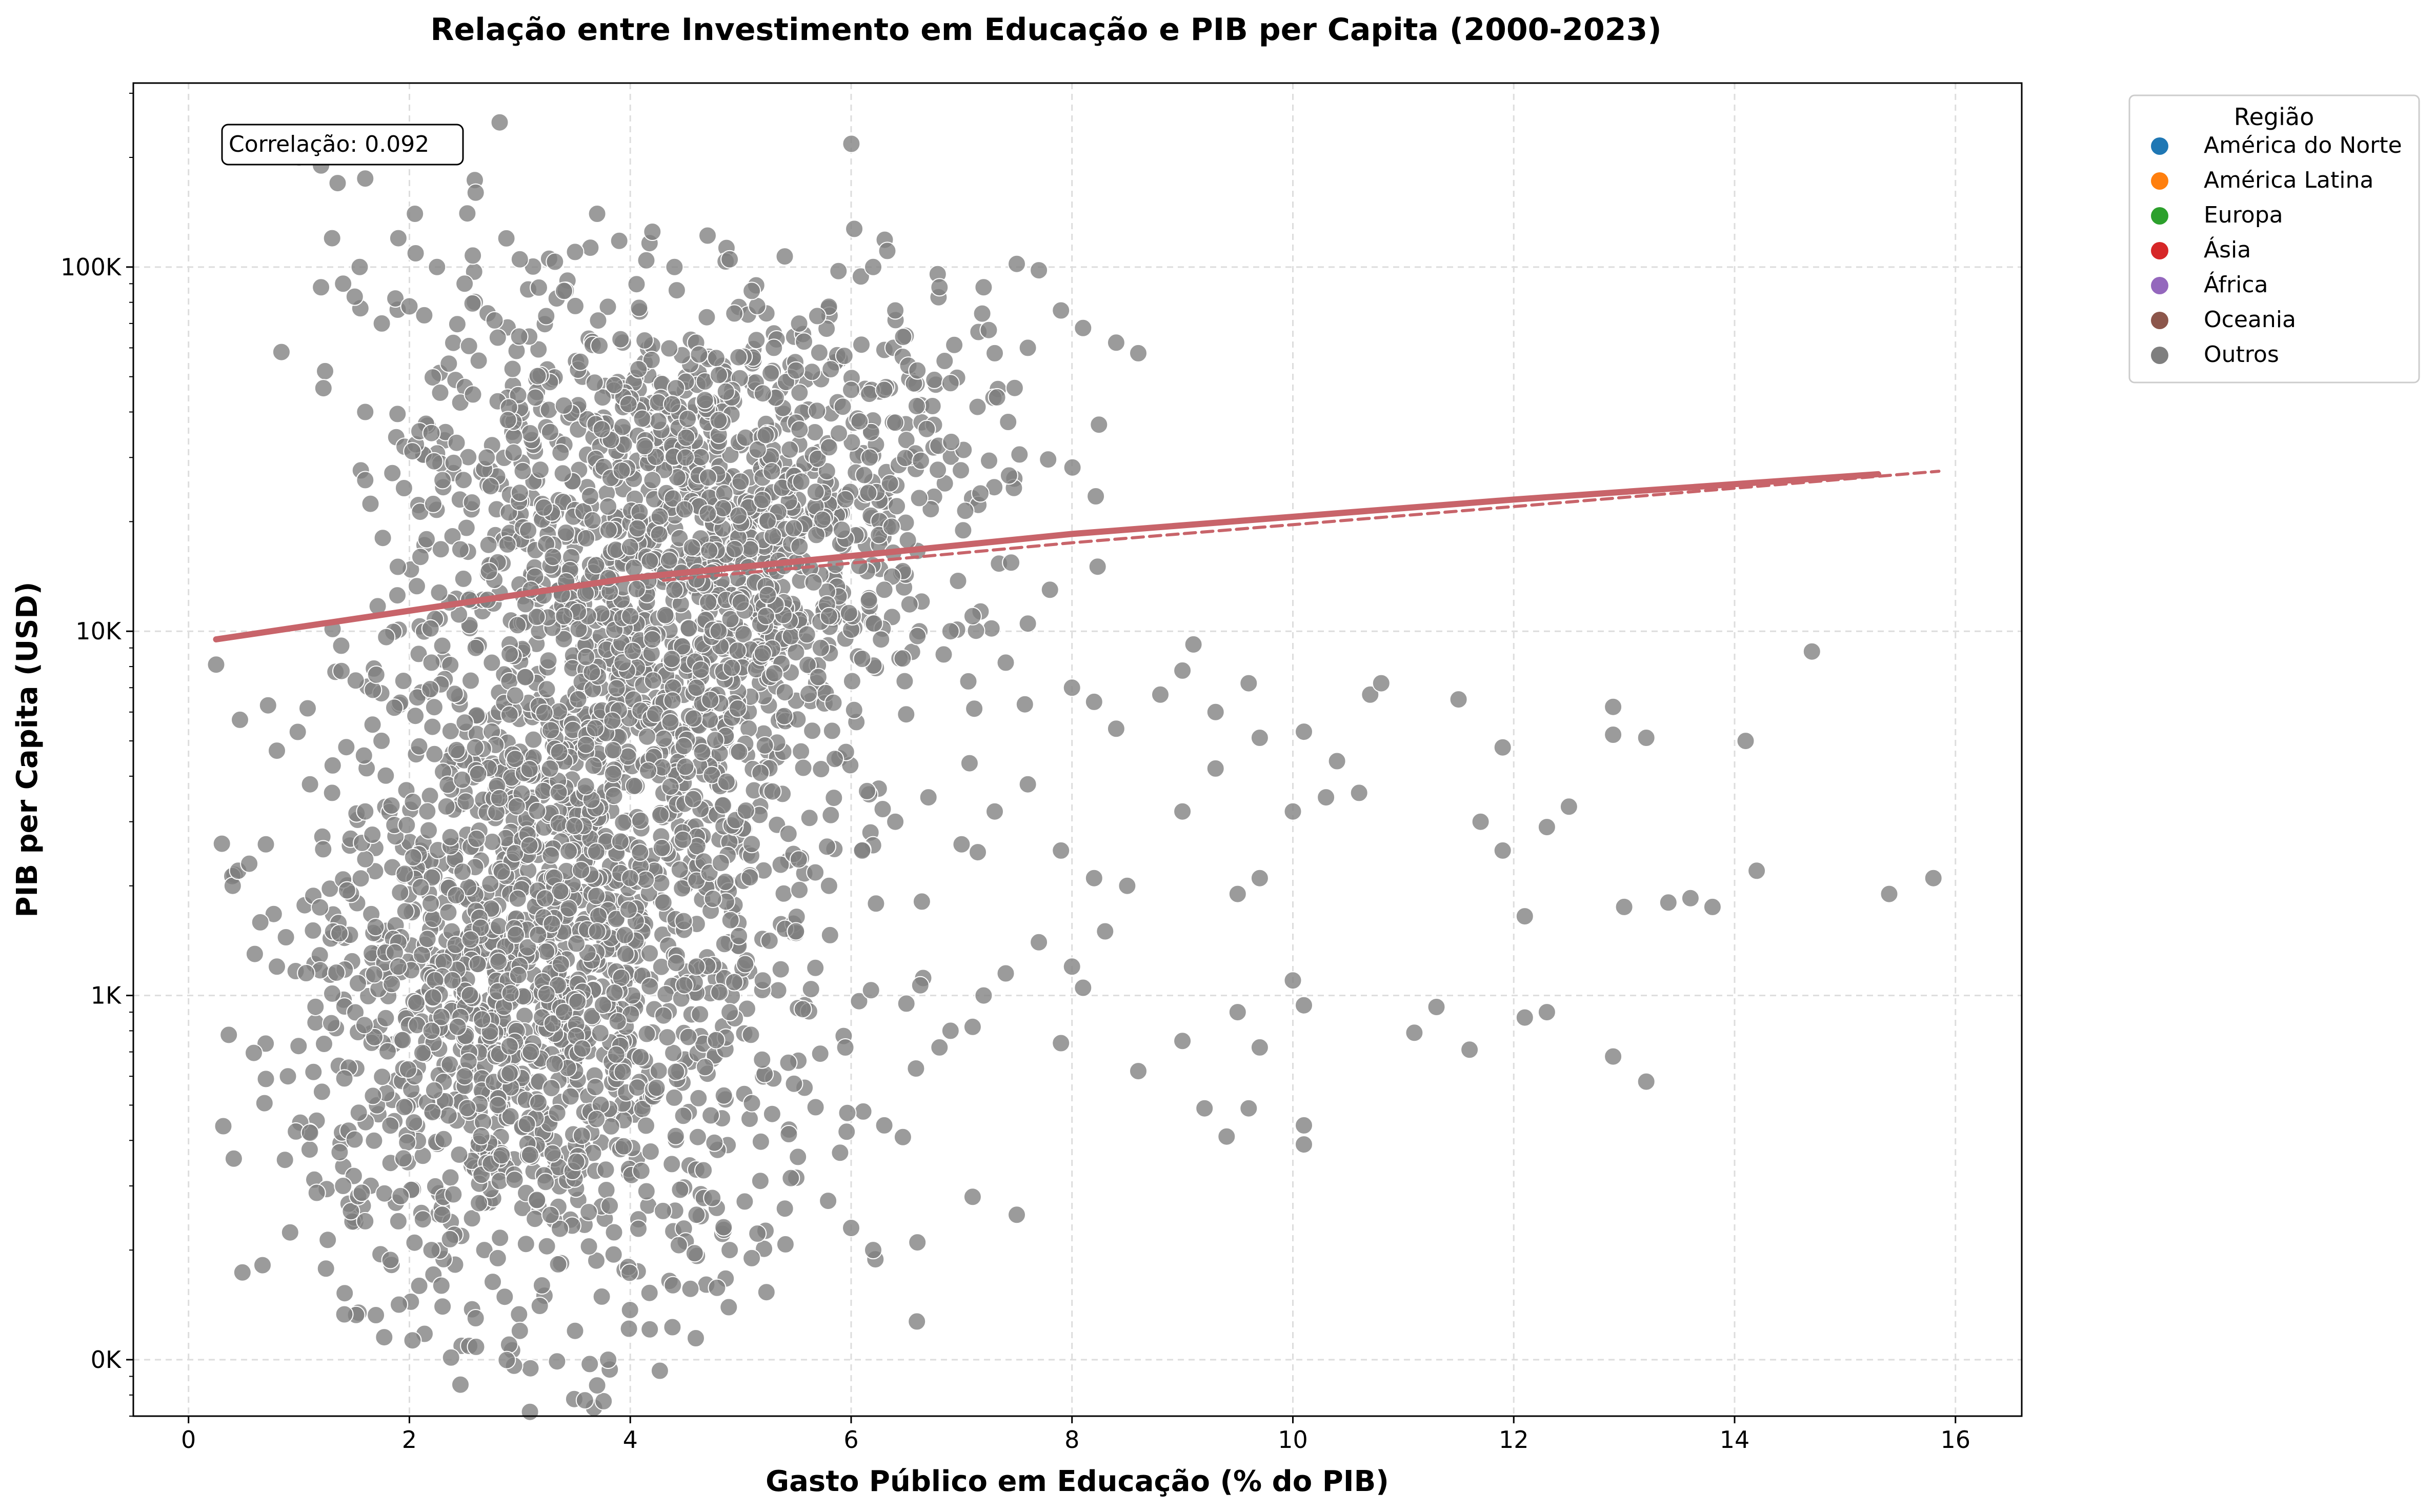 Image resolution: width=2435 pixels, height=1512 pixels. I want to click on legend-label: Oceania, so click(2250, 320).